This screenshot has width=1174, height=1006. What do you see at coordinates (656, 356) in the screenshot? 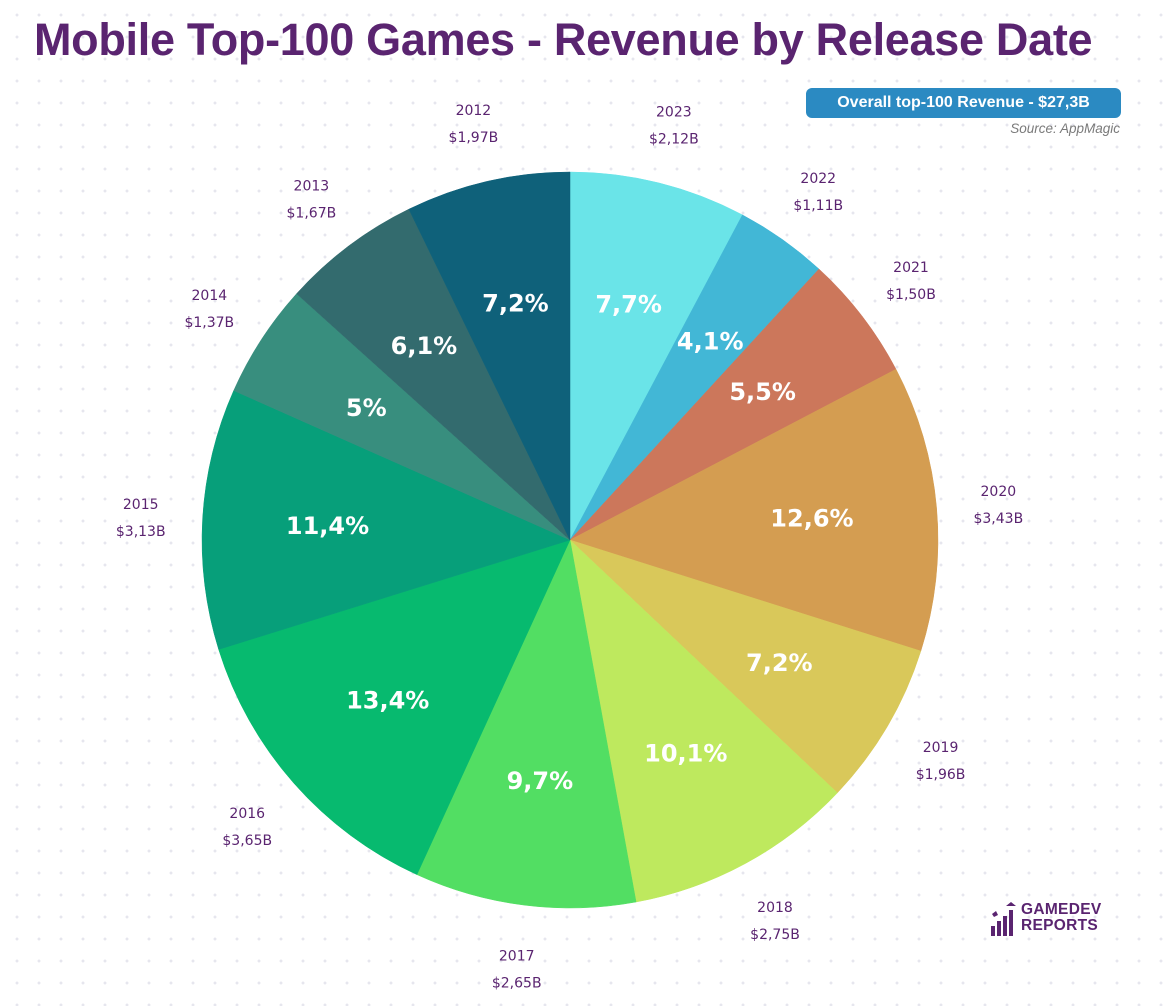
I see `pie-slice-2023` at bounding box center [656, 356].